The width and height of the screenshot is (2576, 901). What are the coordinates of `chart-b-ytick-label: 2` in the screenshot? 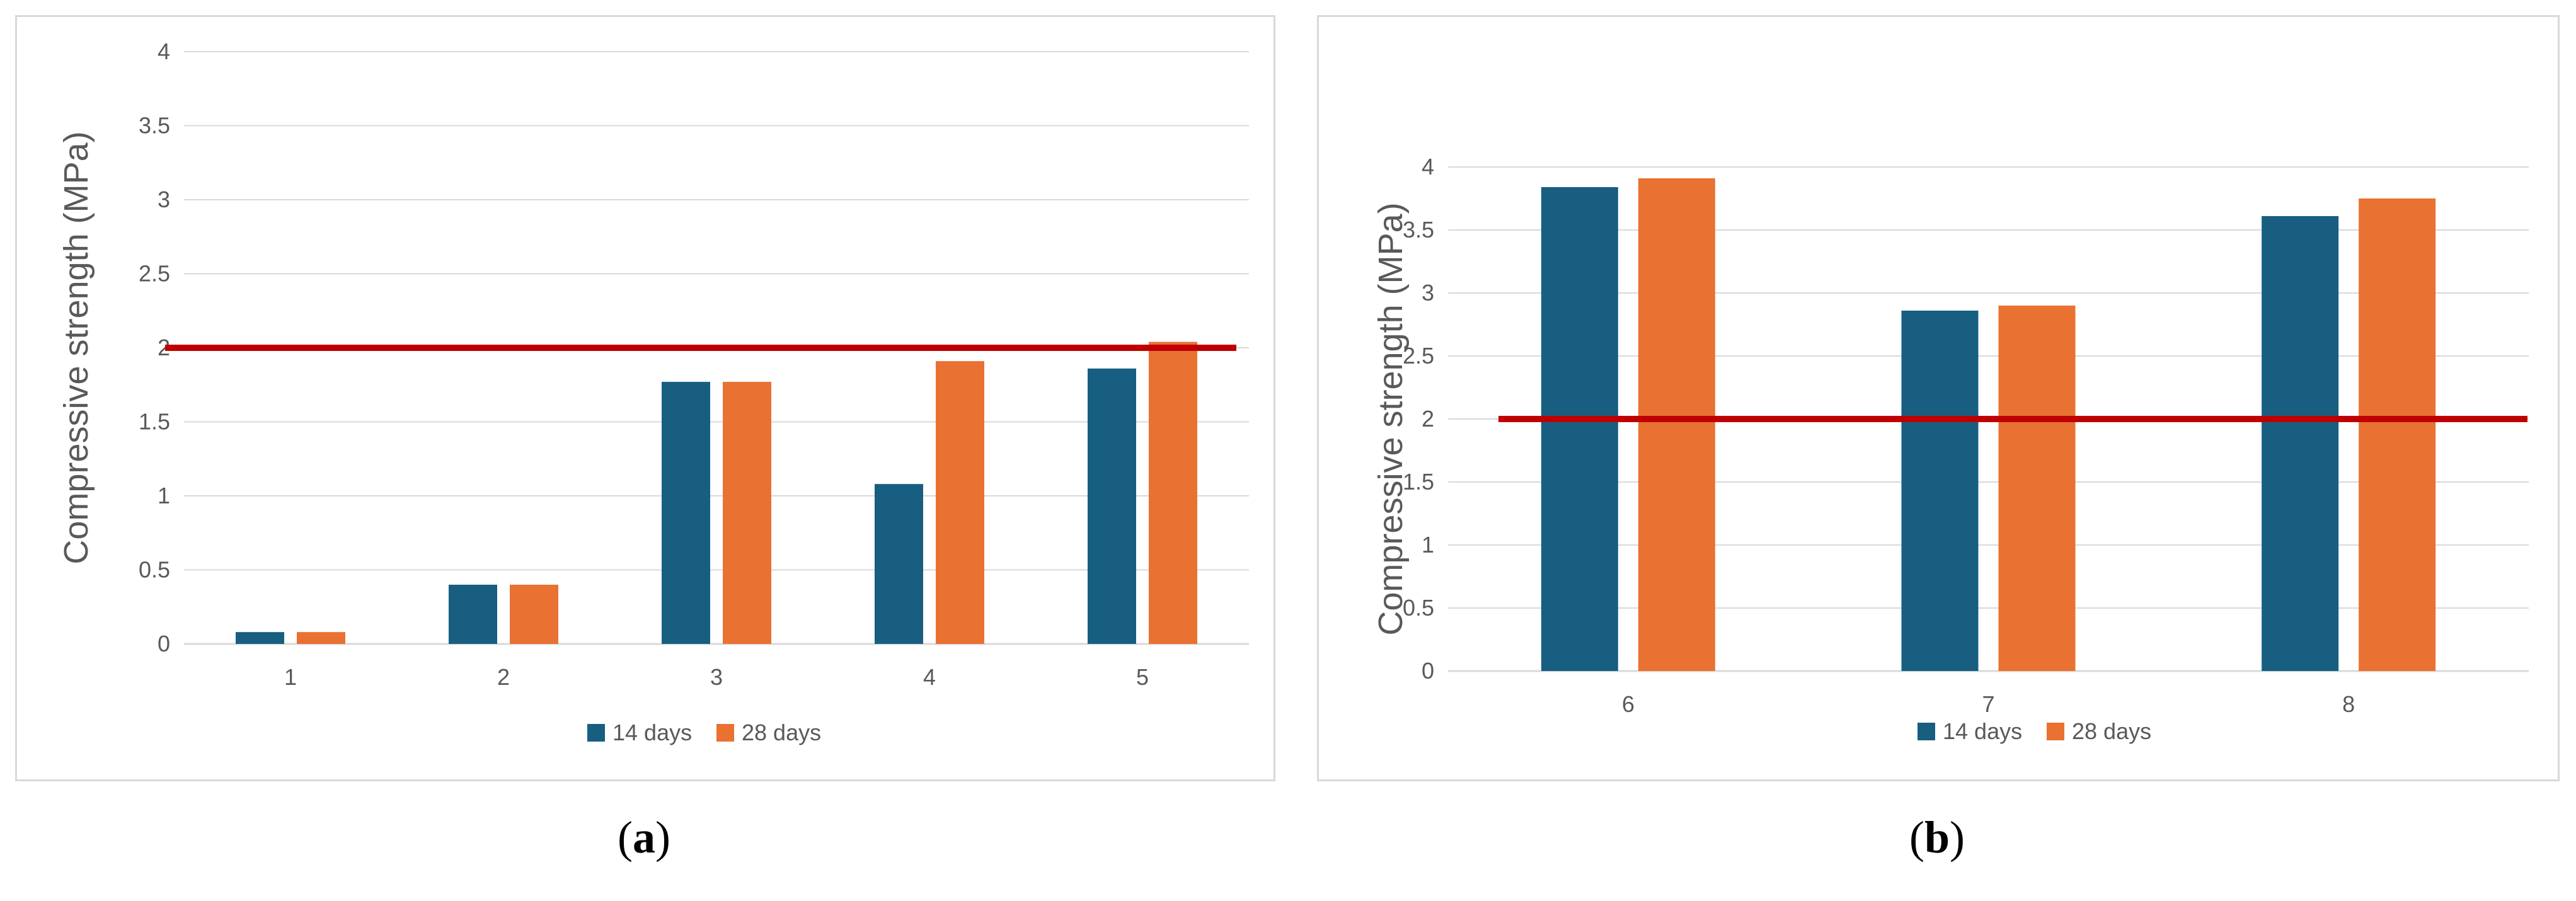 It's located at (1428, 419).